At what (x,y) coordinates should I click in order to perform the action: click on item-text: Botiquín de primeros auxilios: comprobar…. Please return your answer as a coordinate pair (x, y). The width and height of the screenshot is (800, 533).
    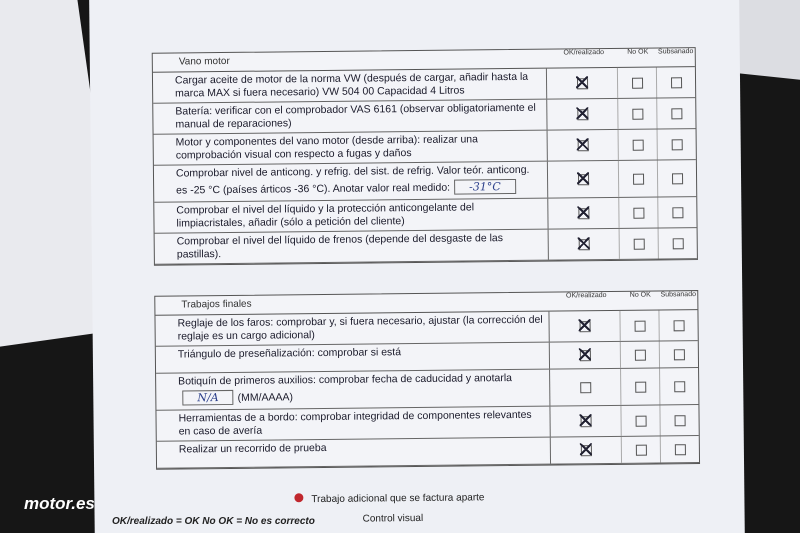
    Looking at the image, I should click on (353, 389).